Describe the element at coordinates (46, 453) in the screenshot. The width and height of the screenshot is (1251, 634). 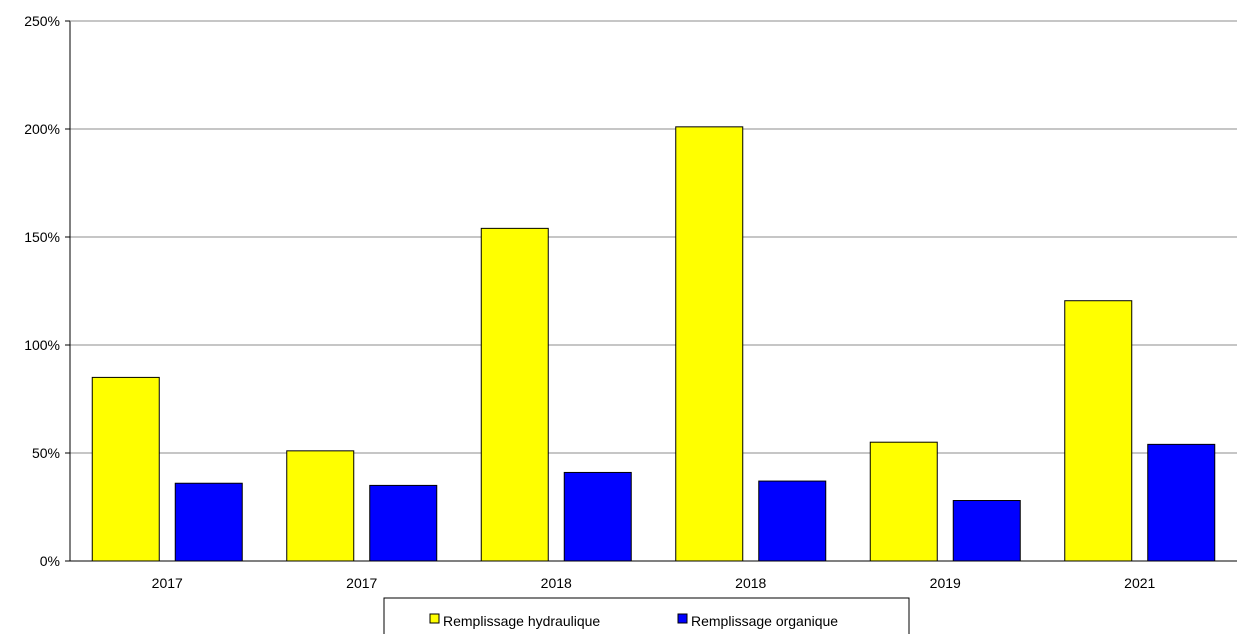
I see `y-tick-label: 50%` at that location.